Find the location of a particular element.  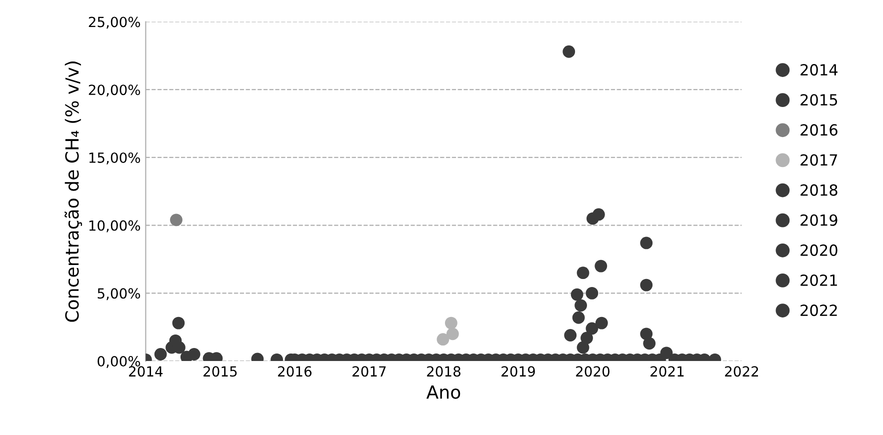

x-tick-label: 2020 is located at coordinates (593, 371).